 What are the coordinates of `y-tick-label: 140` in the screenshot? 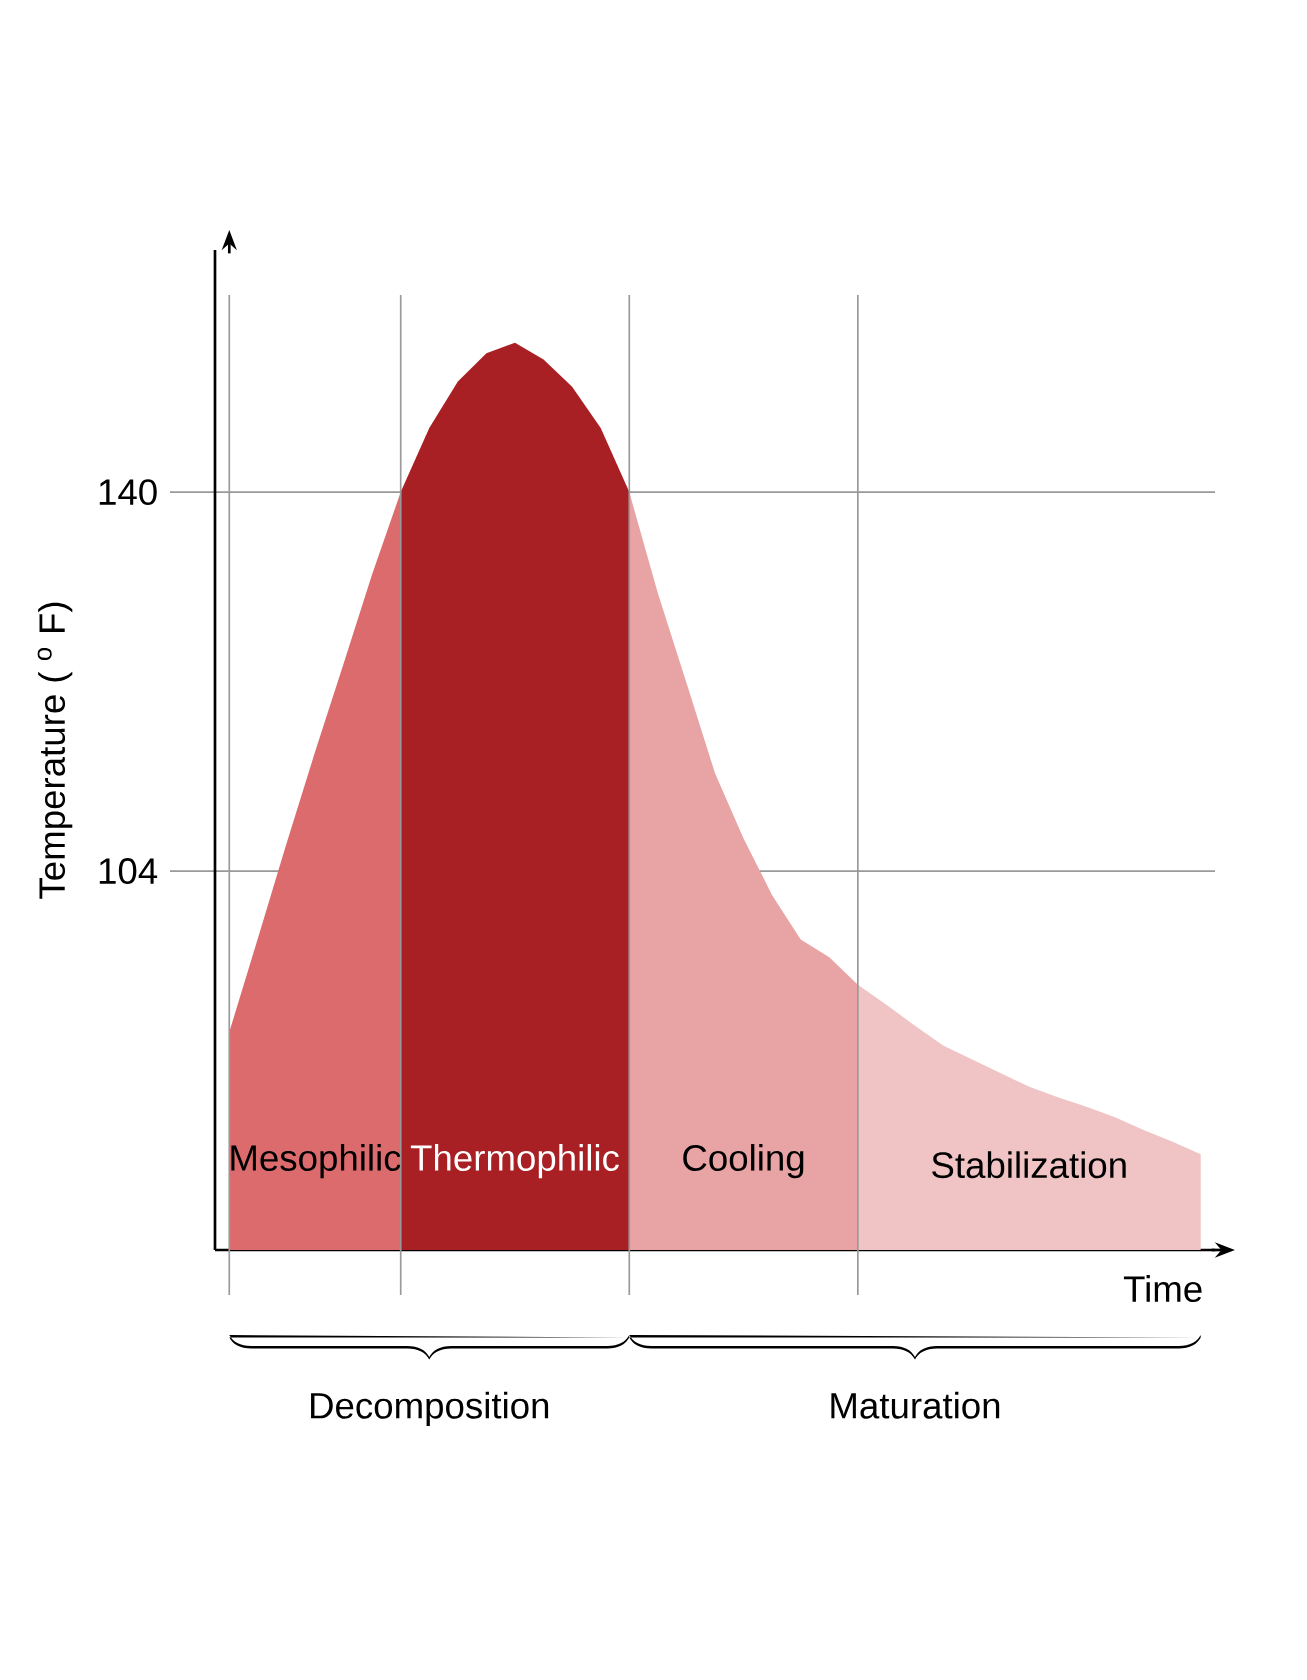 It's located at (128, 492).